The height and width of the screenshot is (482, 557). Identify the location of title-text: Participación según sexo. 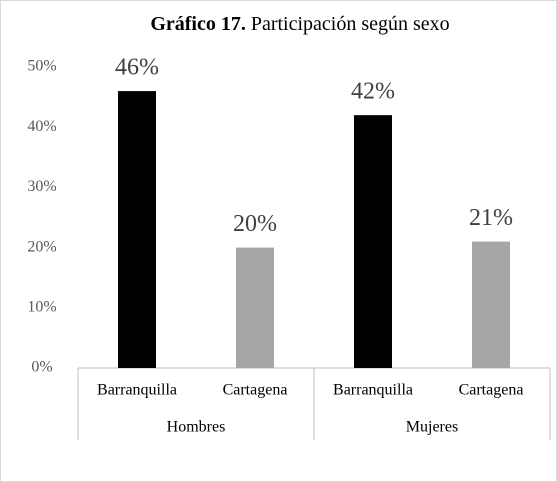
(350, 24).